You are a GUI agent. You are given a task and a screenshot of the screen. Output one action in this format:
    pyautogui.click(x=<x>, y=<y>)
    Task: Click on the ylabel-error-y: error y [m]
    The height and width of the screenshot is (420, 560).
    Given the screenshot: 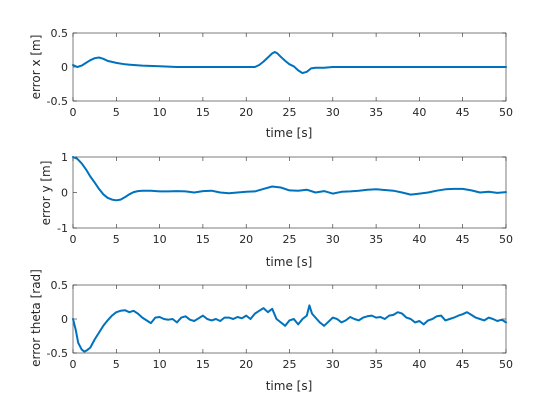 What is the action you would take?
    pyautogui.click(x=46, y=193)
    